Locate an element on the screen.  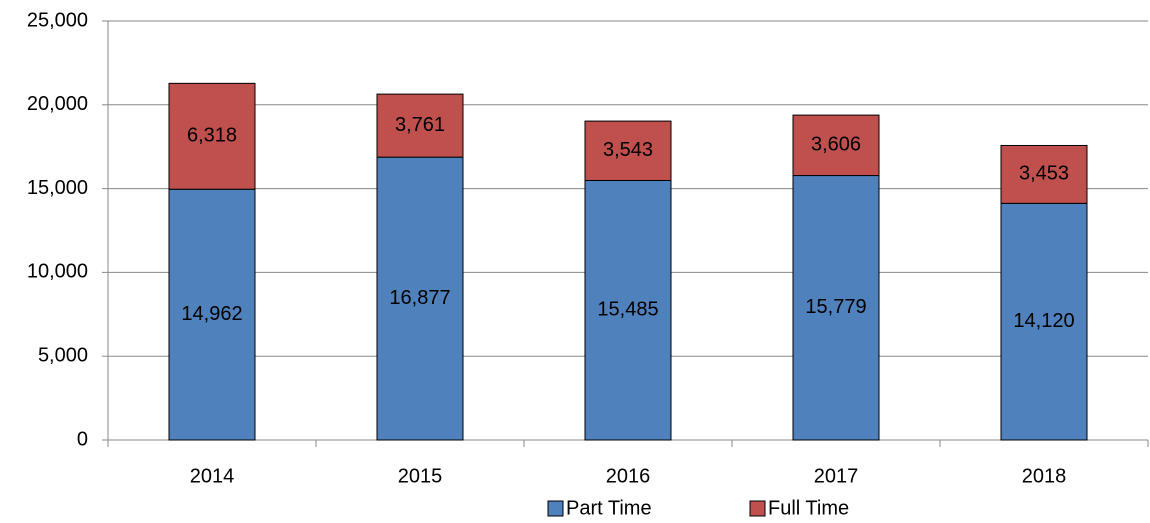
data-label: 3,543 is located at coordinates (628, 150).